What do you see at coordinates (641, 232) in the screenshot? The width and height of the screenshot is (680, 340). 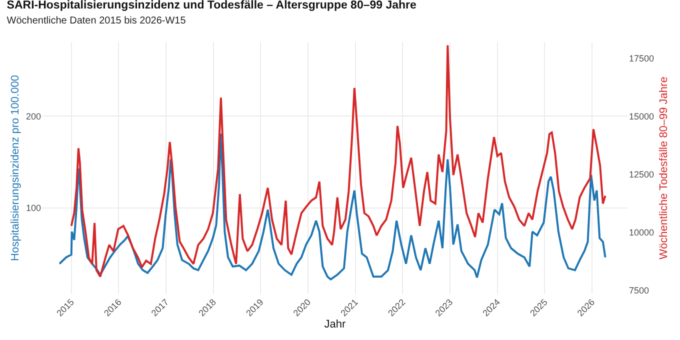 I see `y2-tick-label: 10000` at bounding box center [641, 232].